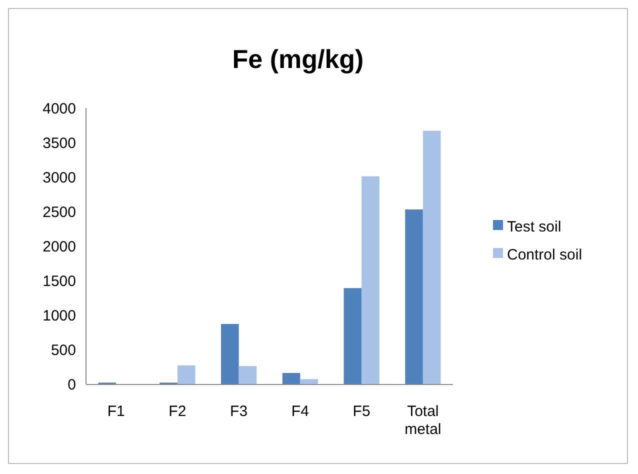  Describe the element at coordinates (544, 255) in the screenshot. I see `legend-label: Control soil` at that location.